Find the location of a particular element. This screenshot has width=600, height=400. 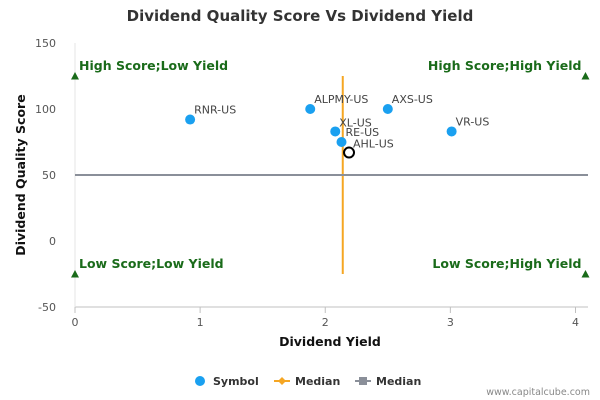

quadrant-label: Low Score;High Yield is located at coordinates (506, 263).